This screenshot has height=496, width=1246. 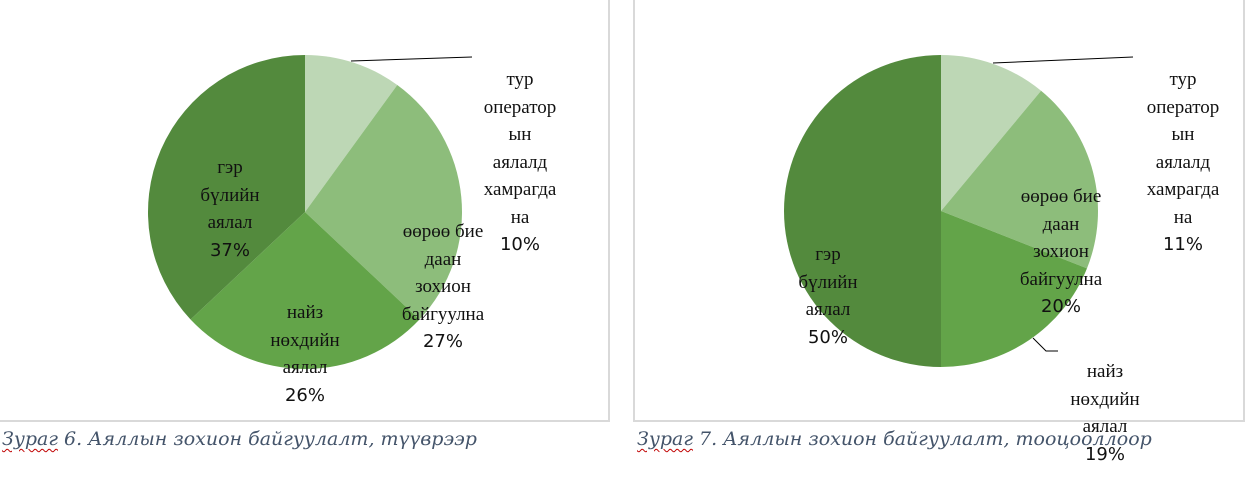 What do you see at coordinates (1105, 413) in the screenshot?
I see `data-label-friends-trip: найз нөхдийн аялал 19%` at bounding box center [1105, 413].